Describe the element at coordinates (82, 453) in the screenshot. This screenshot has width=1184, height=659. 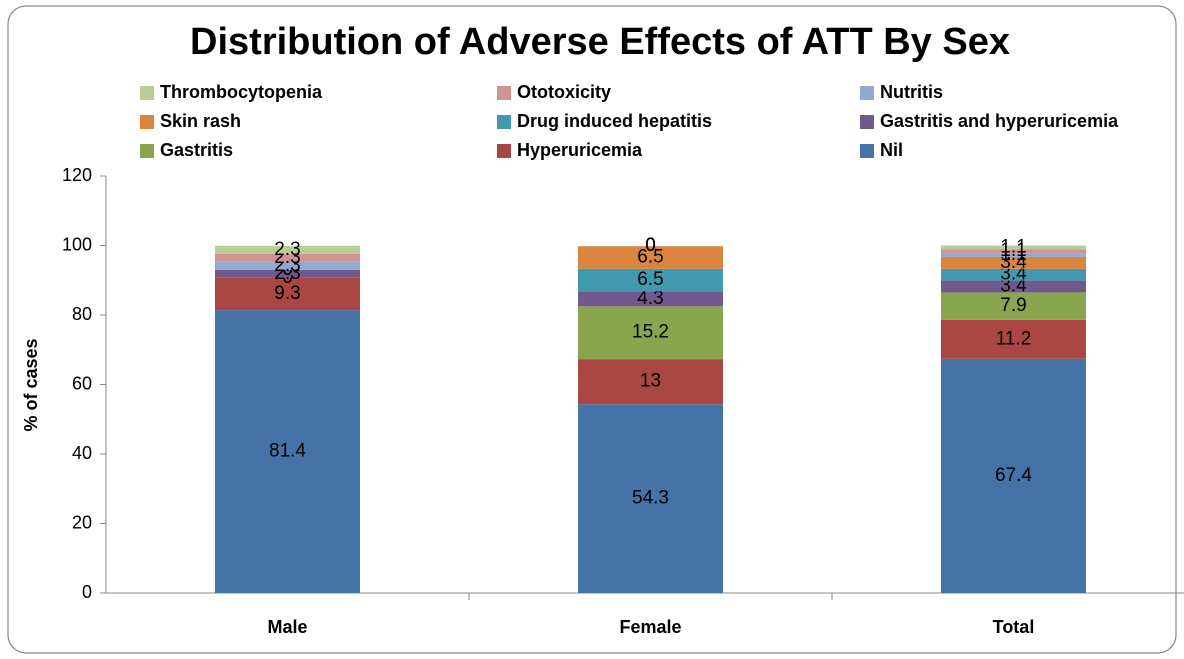
I see `y-tick-label: 40` at that location.